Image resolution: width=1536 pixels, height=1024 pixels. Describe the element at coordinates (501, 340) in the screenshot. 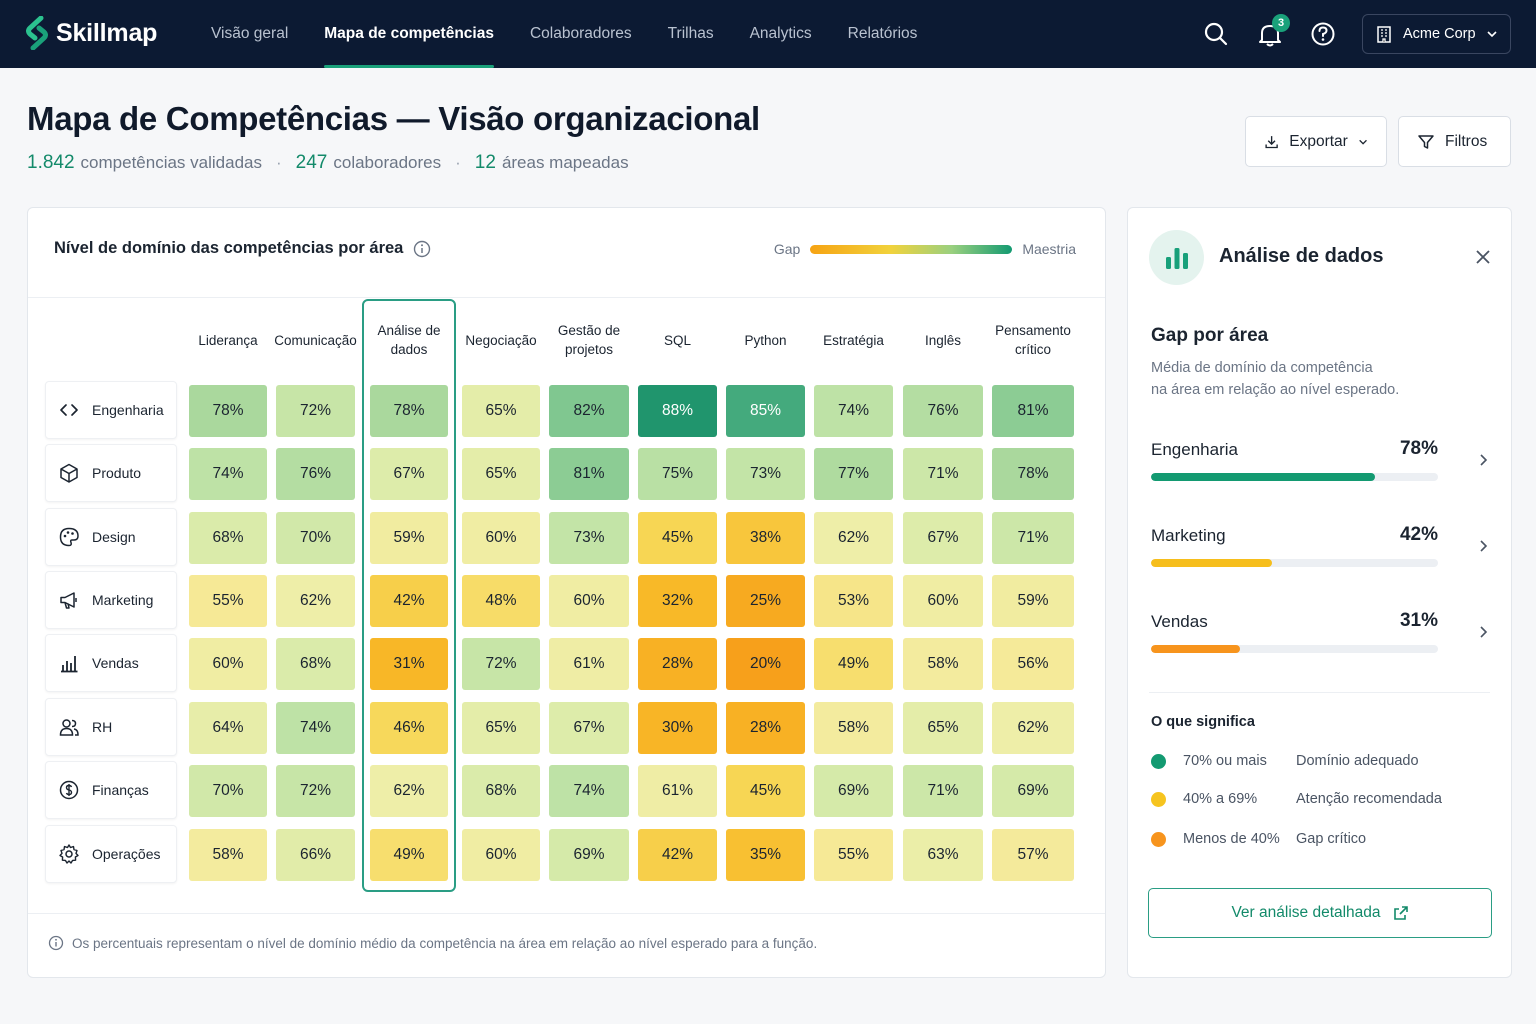

I see `column-header: Negociação` at that location.